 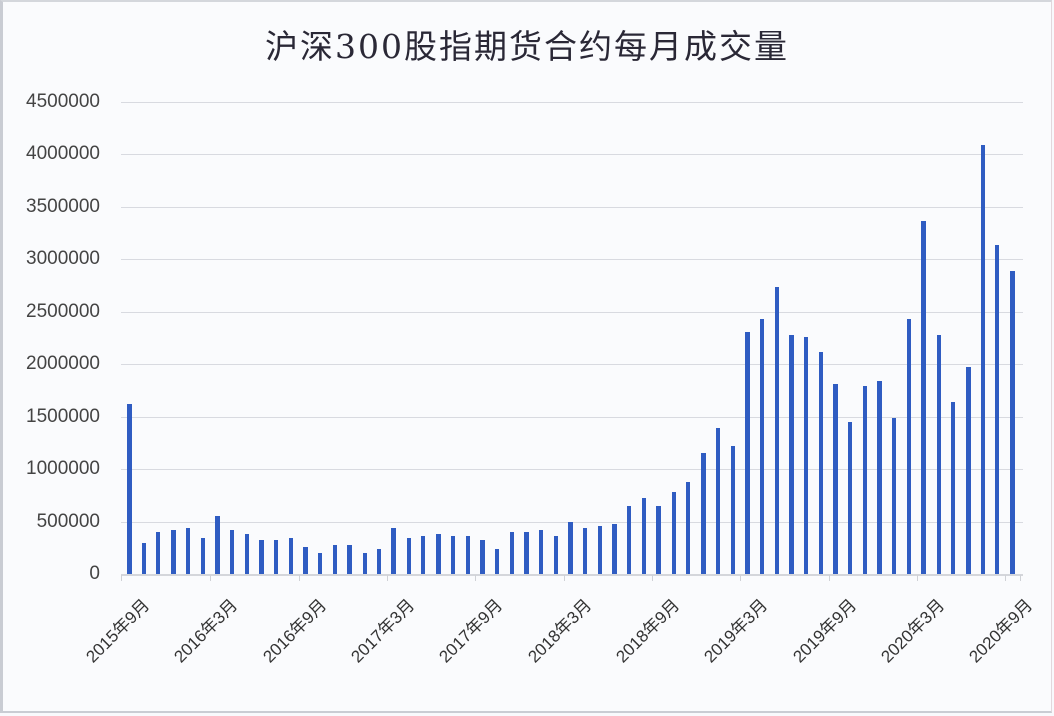 What do you see at coordinates (63, 416) in the screenshot?
I see `y-tick-label: 1500000` at bounding box center [63, 416].